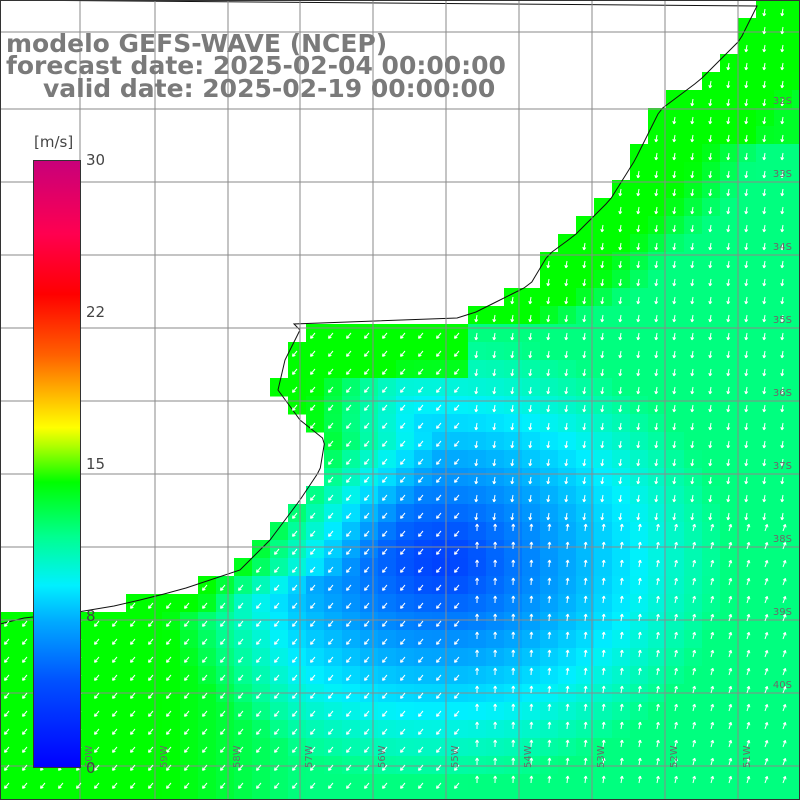 Image resolution: width=800 pixels, height=800 pixels. I want to click on colorbar-tick-15: 15, so click(96, 464).